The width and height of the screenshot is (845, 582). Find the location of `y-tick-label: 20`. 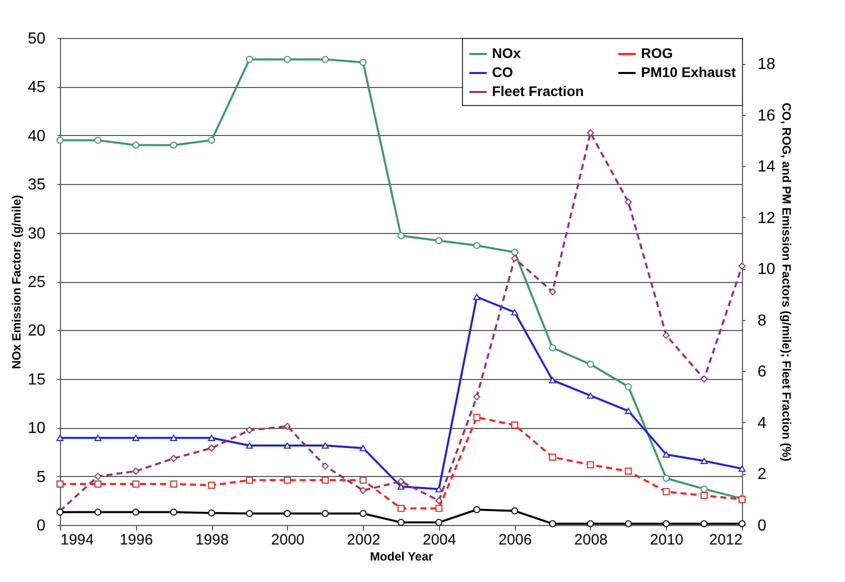

y-tick-label: 20 is located at coordinates (37, 331).